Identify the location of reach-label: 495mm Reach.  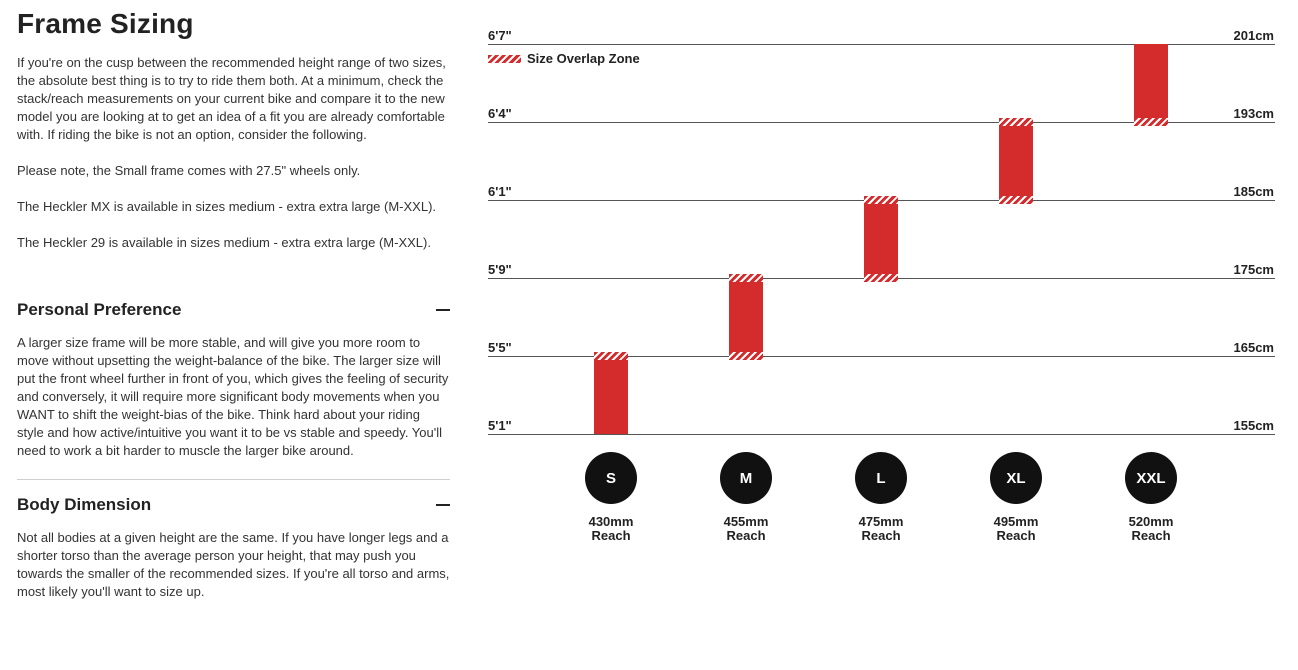
(1016, 529).